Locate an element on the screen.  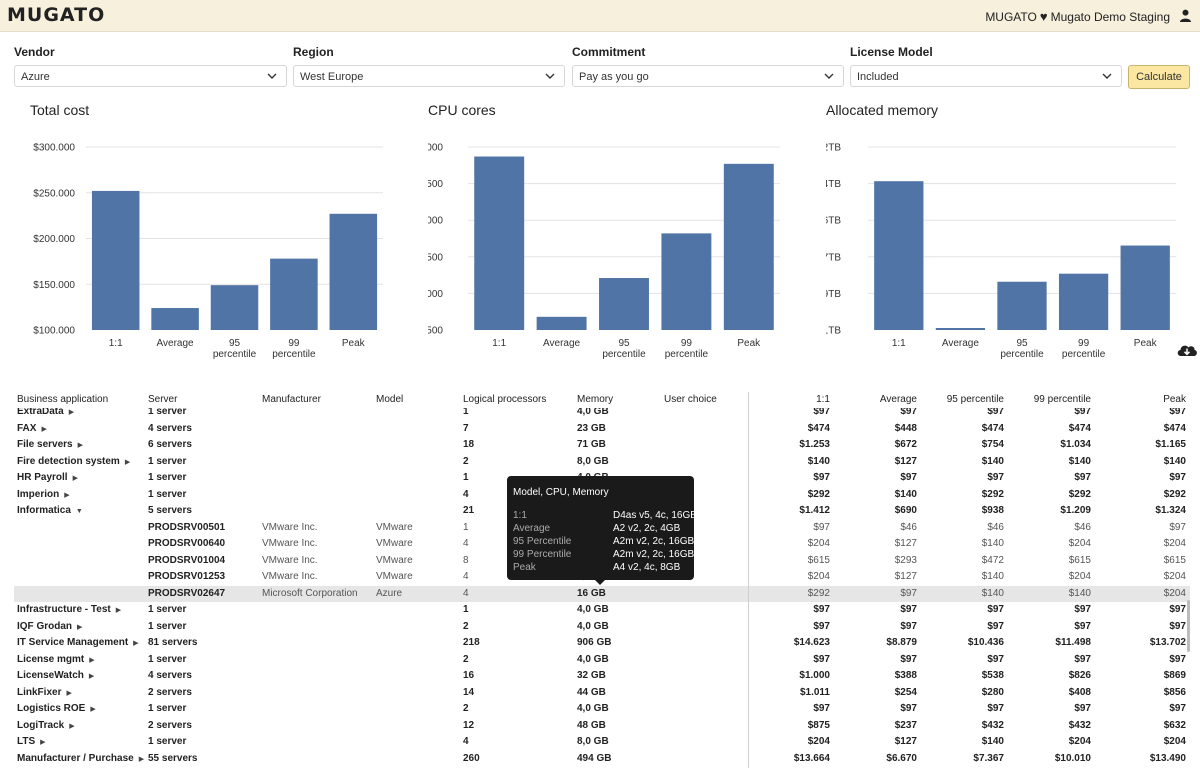
col-average: Average is located at coordinates (898, 399).